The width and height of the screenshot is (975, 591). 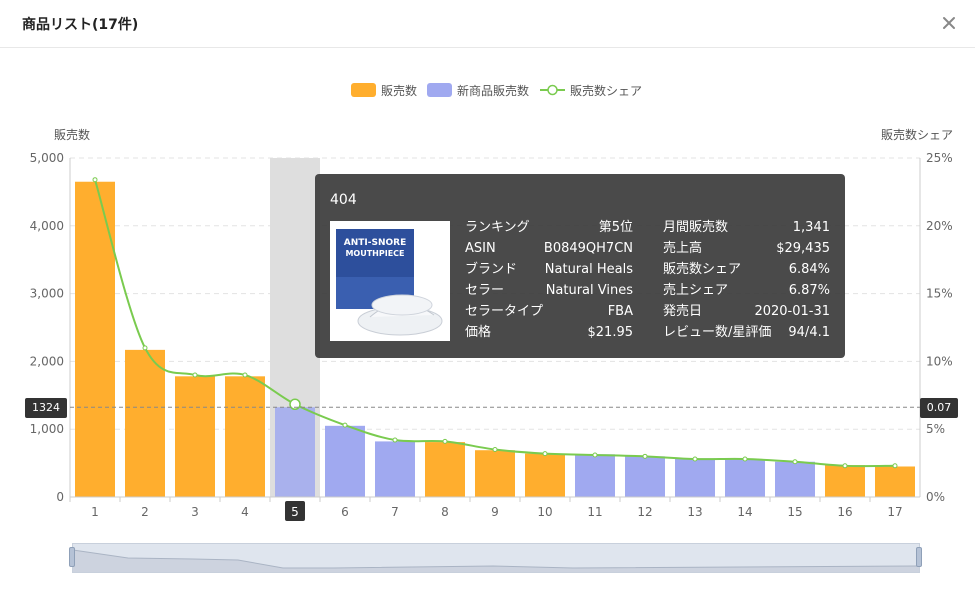 What do you see at coordinates (549, 228) in the screenshot?
I see `tooltip-left-row: ランキング 第5位` at bounding box center [549, 228].